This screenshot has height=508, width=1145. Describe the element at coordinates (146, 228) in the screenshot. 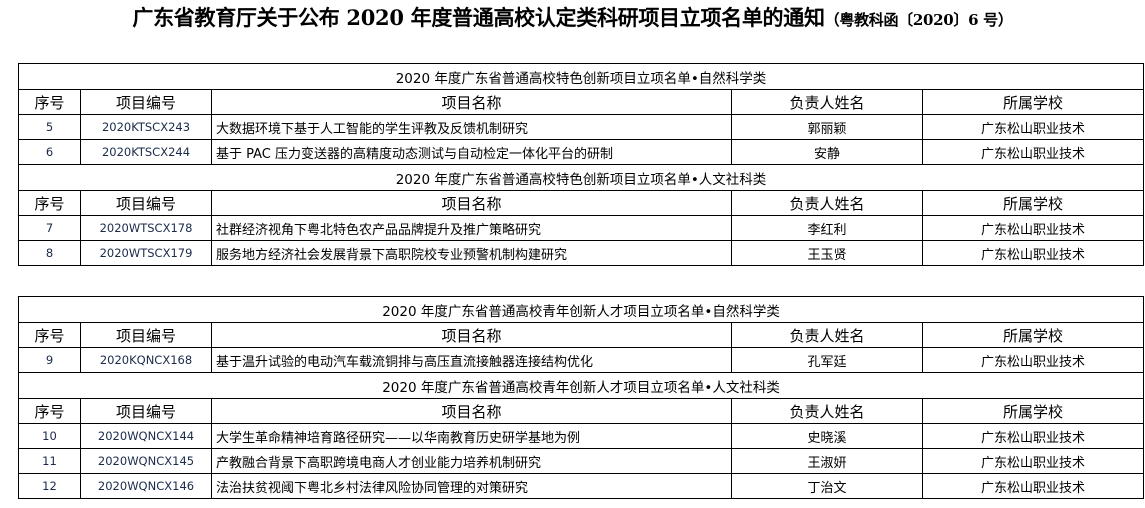

I see `project-code-cell: 2020WTSCX178` at that location.